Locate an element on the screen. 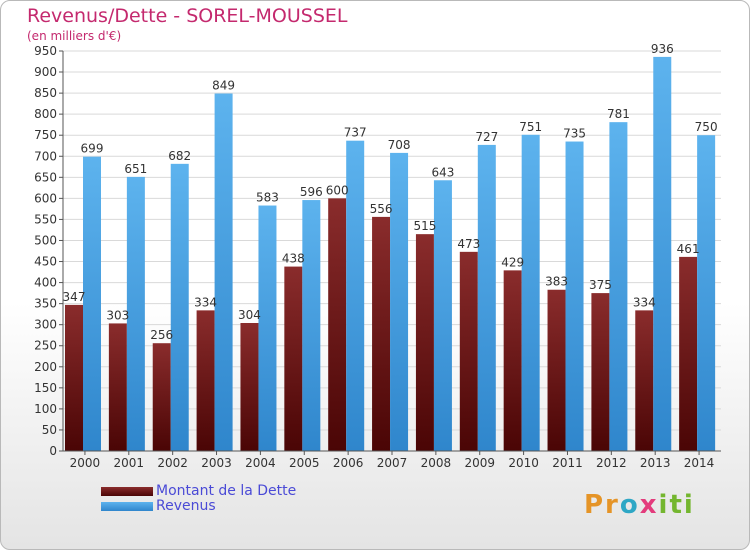 Image resolution: width=750 pixels, height=550 pixels. y-tick-label: 500 is located at coordinates (45, 240).